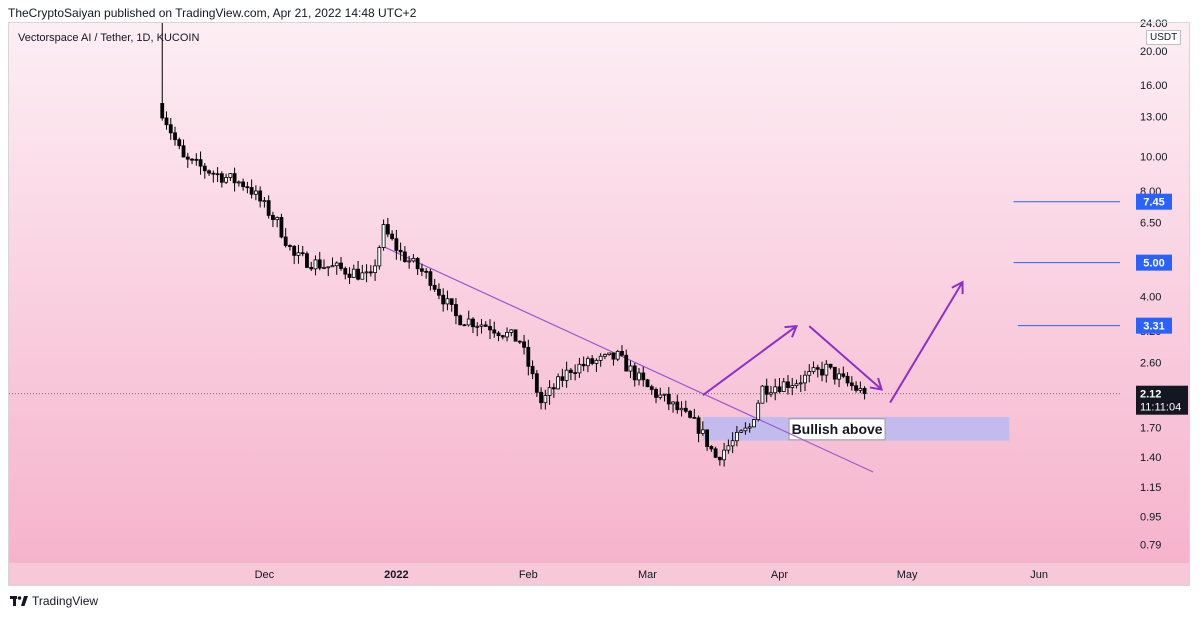 Image resolution: width=1200 pixels, height=617 pixels. What do you see at coordinates (528, 575) in the screenshot?
I see `x-tick-label: Feb` at bounding box center [528, 575].